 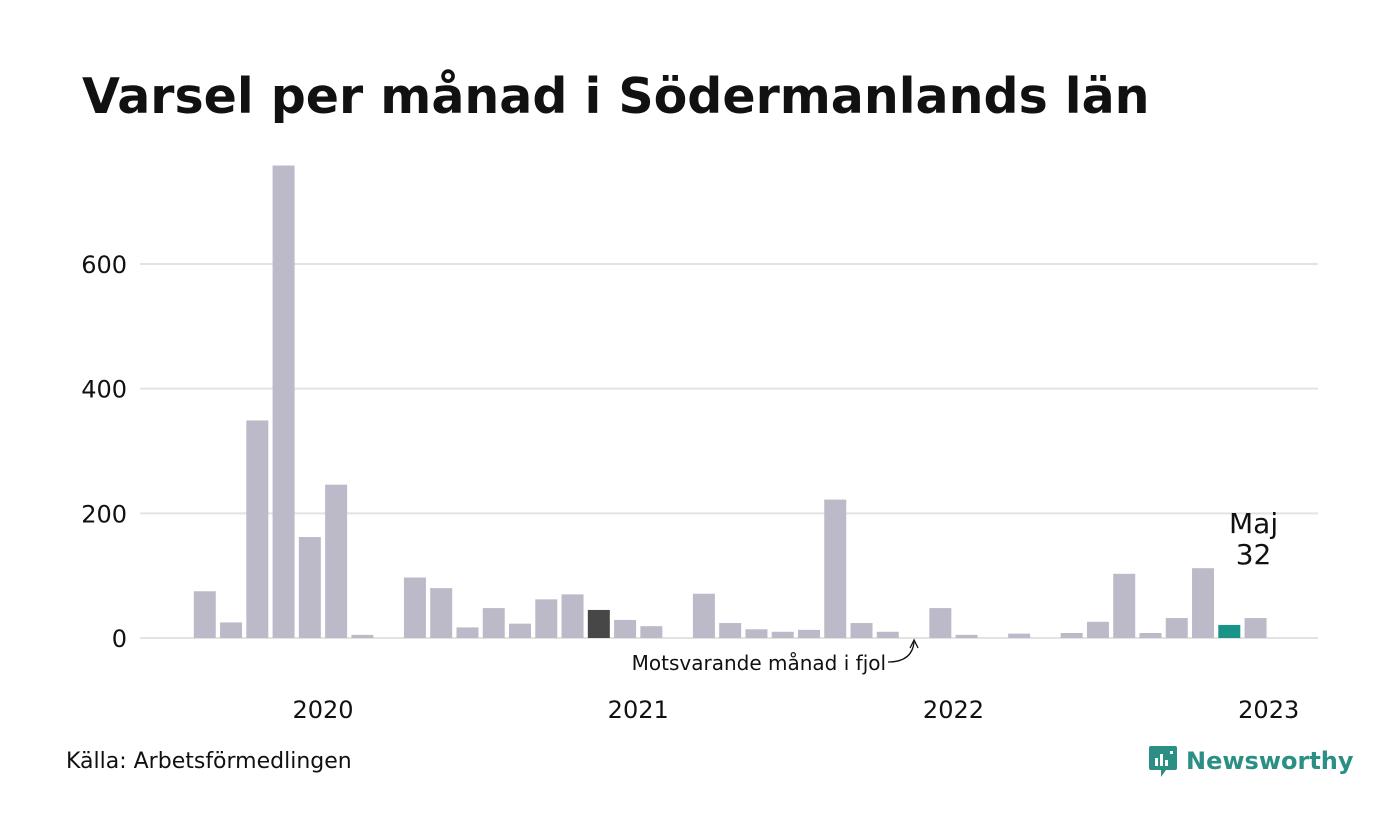 I want to click on chart-title: Varsel per månad i Södermanlands län, so click(x=616, y=96).